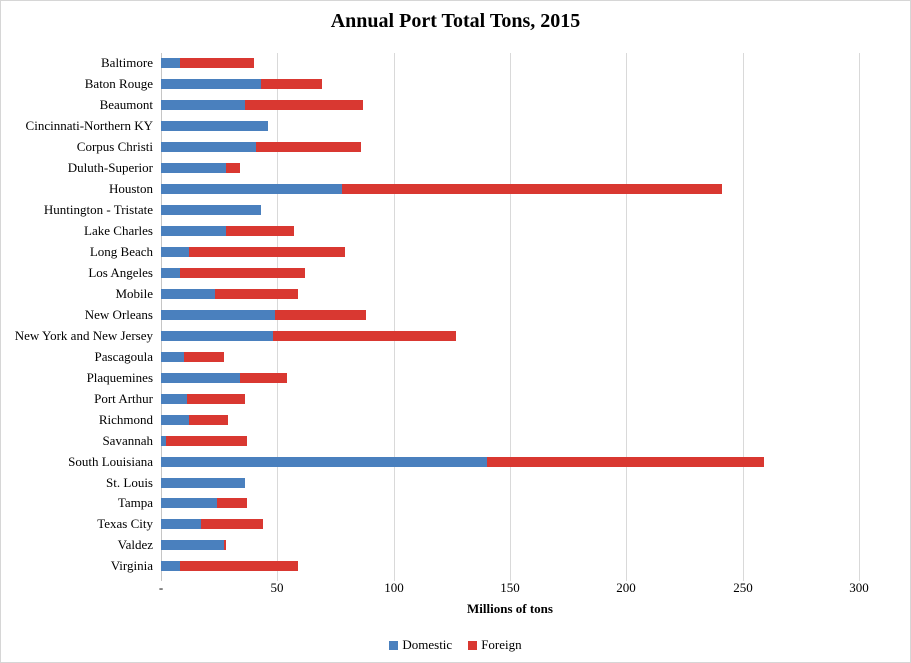 Image resolution: width=911 pixels, height=663 pixels. Describe the element at coordinates (430, 398) in the screenshot. I see `bar-row: Port Arthur` at that location.